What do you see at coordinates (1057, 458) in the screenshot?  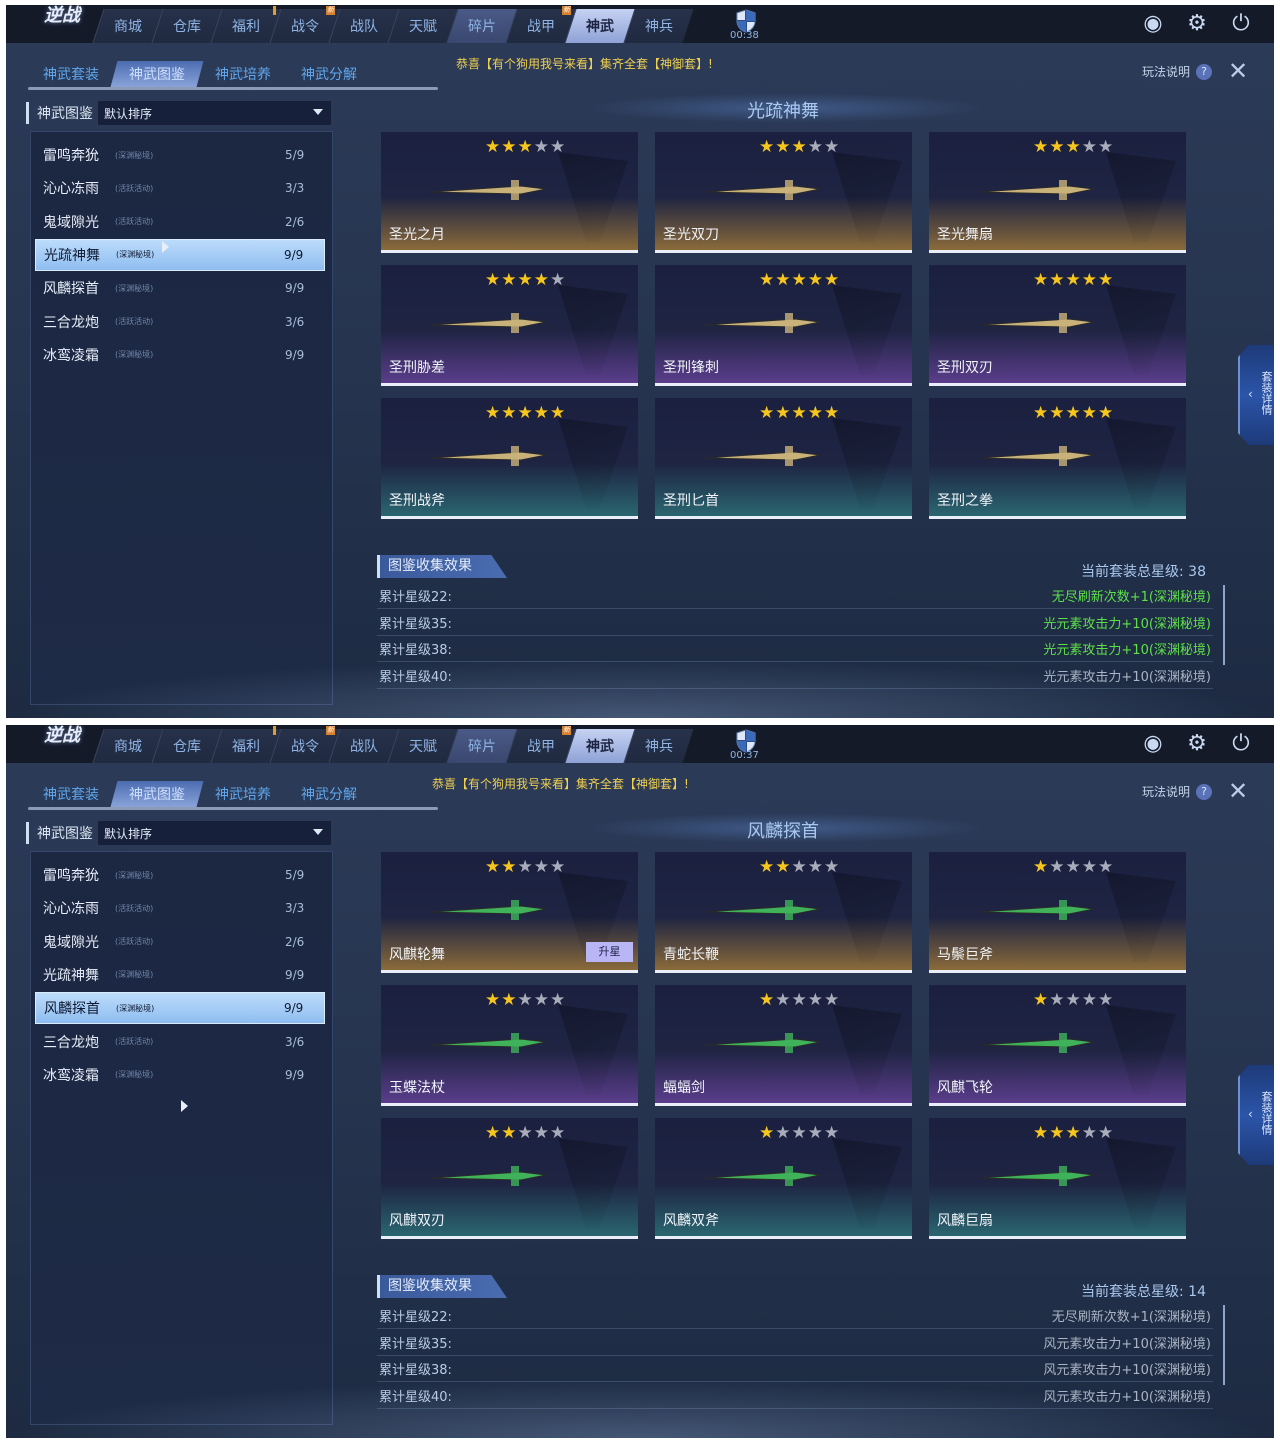 I see `weapon-card: ★ ★ ★ ★ ★ 圣刑之拳` at bounding box center [1057, 458].